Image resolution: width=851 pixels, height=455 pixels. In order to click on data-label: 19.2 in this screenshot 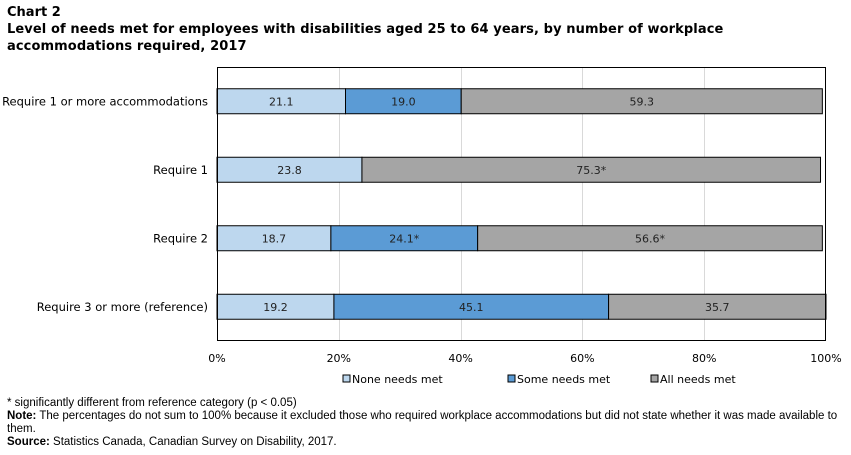, I will do `click(275, 307)`.